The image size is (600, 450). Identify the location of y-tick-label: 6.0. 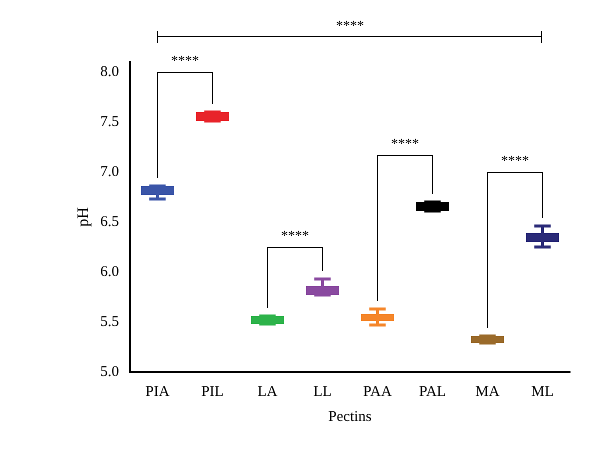
(109, 272).